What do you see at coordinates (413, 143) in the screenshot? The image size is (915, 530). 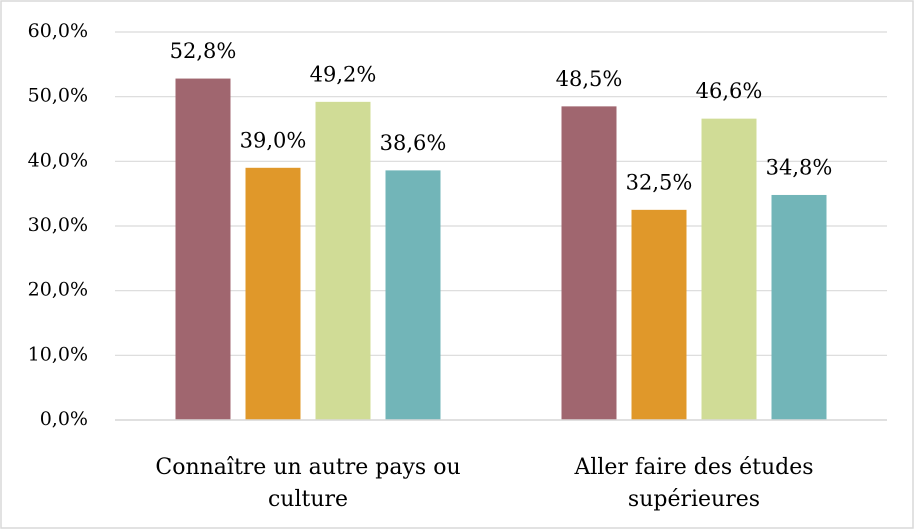 I see `data-label: 38,6%` at bounding box center [413, 143].